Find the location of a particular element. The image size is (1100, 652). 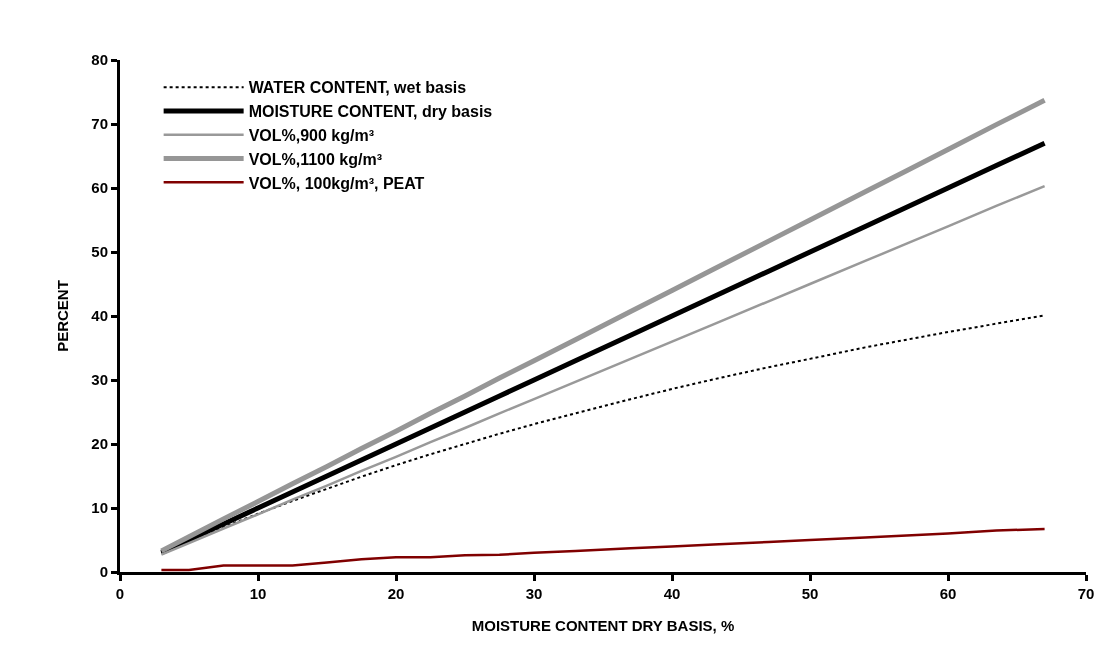

y-axis-title: PERCENT is located at coordinates (62, 316).